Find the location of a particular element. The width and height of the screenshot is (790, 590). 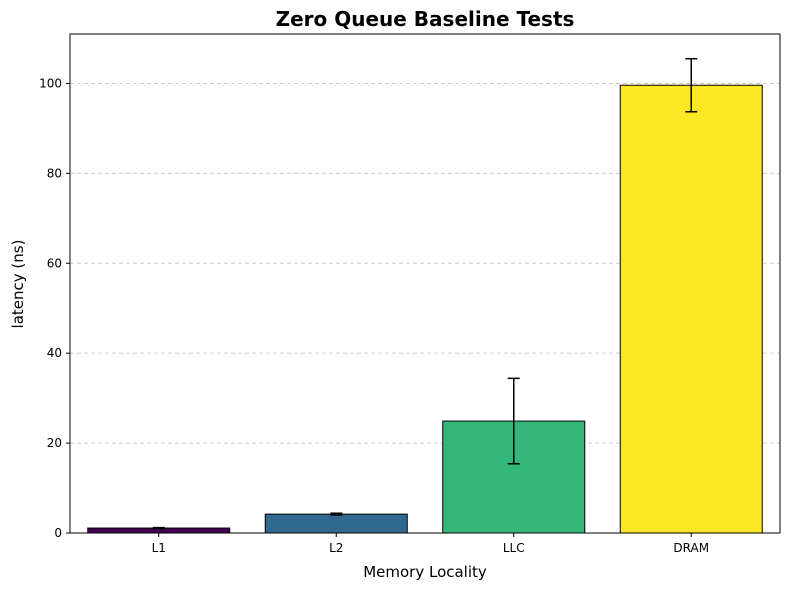

x-tick-label: DRAM is located at coordinates (691, 548).